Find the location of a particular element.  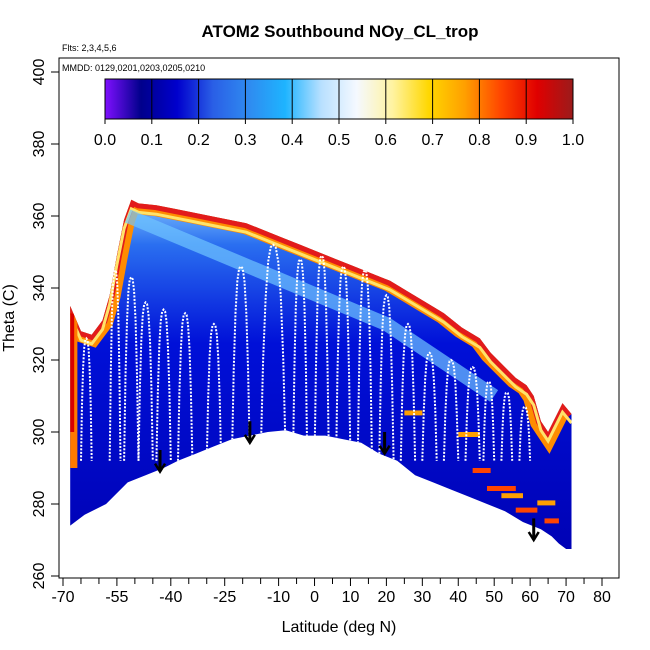

x-tick-label: 50 is located at coordinates (494, 597).